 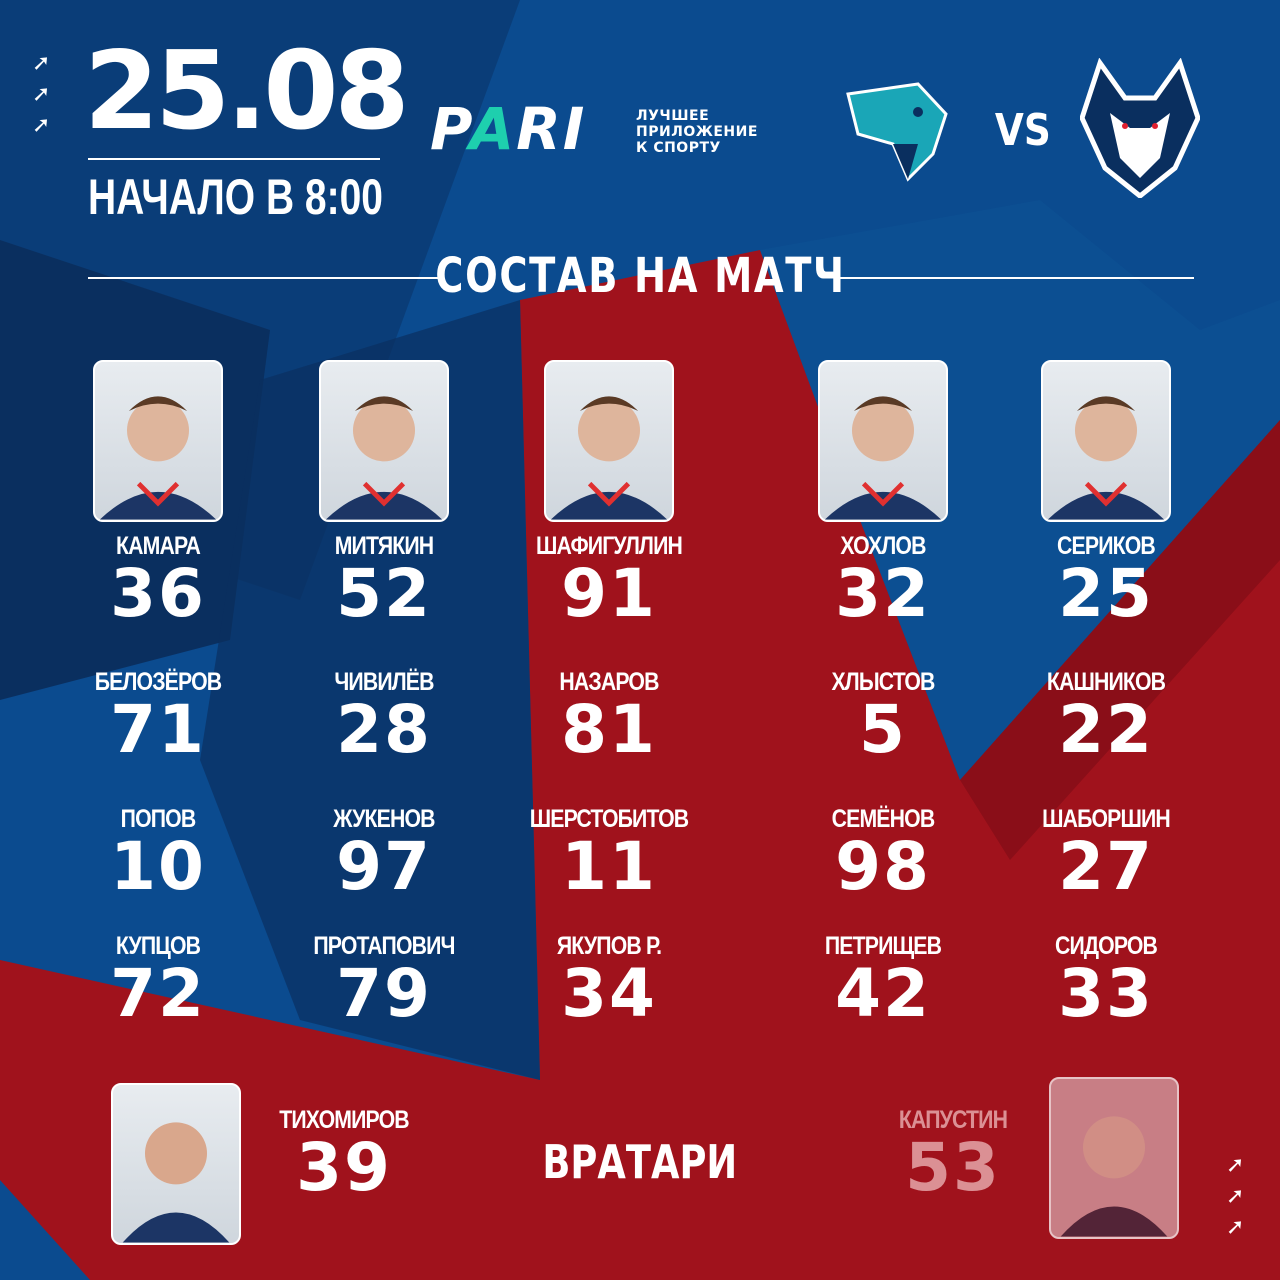 I want to click on player-card: МИТЯКИН 52, so click(x=384, y=579).